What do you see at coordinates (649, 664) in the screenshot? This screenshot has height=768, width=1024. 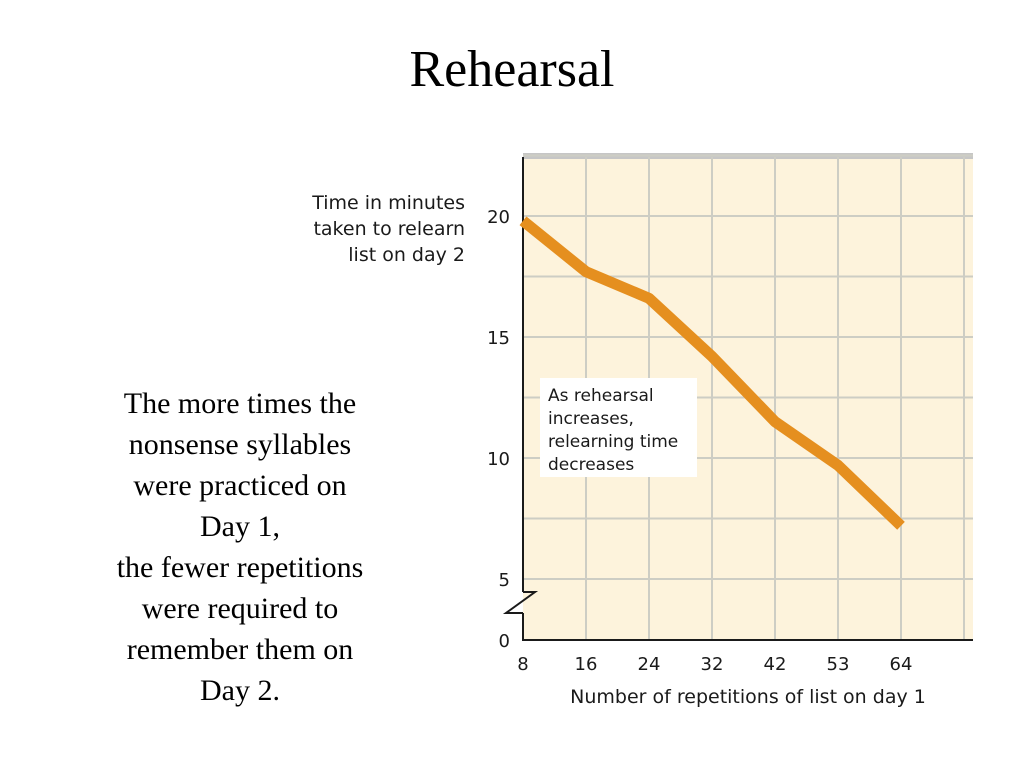 I see `x-tick-label: 24` at bounding box center [649, 664].